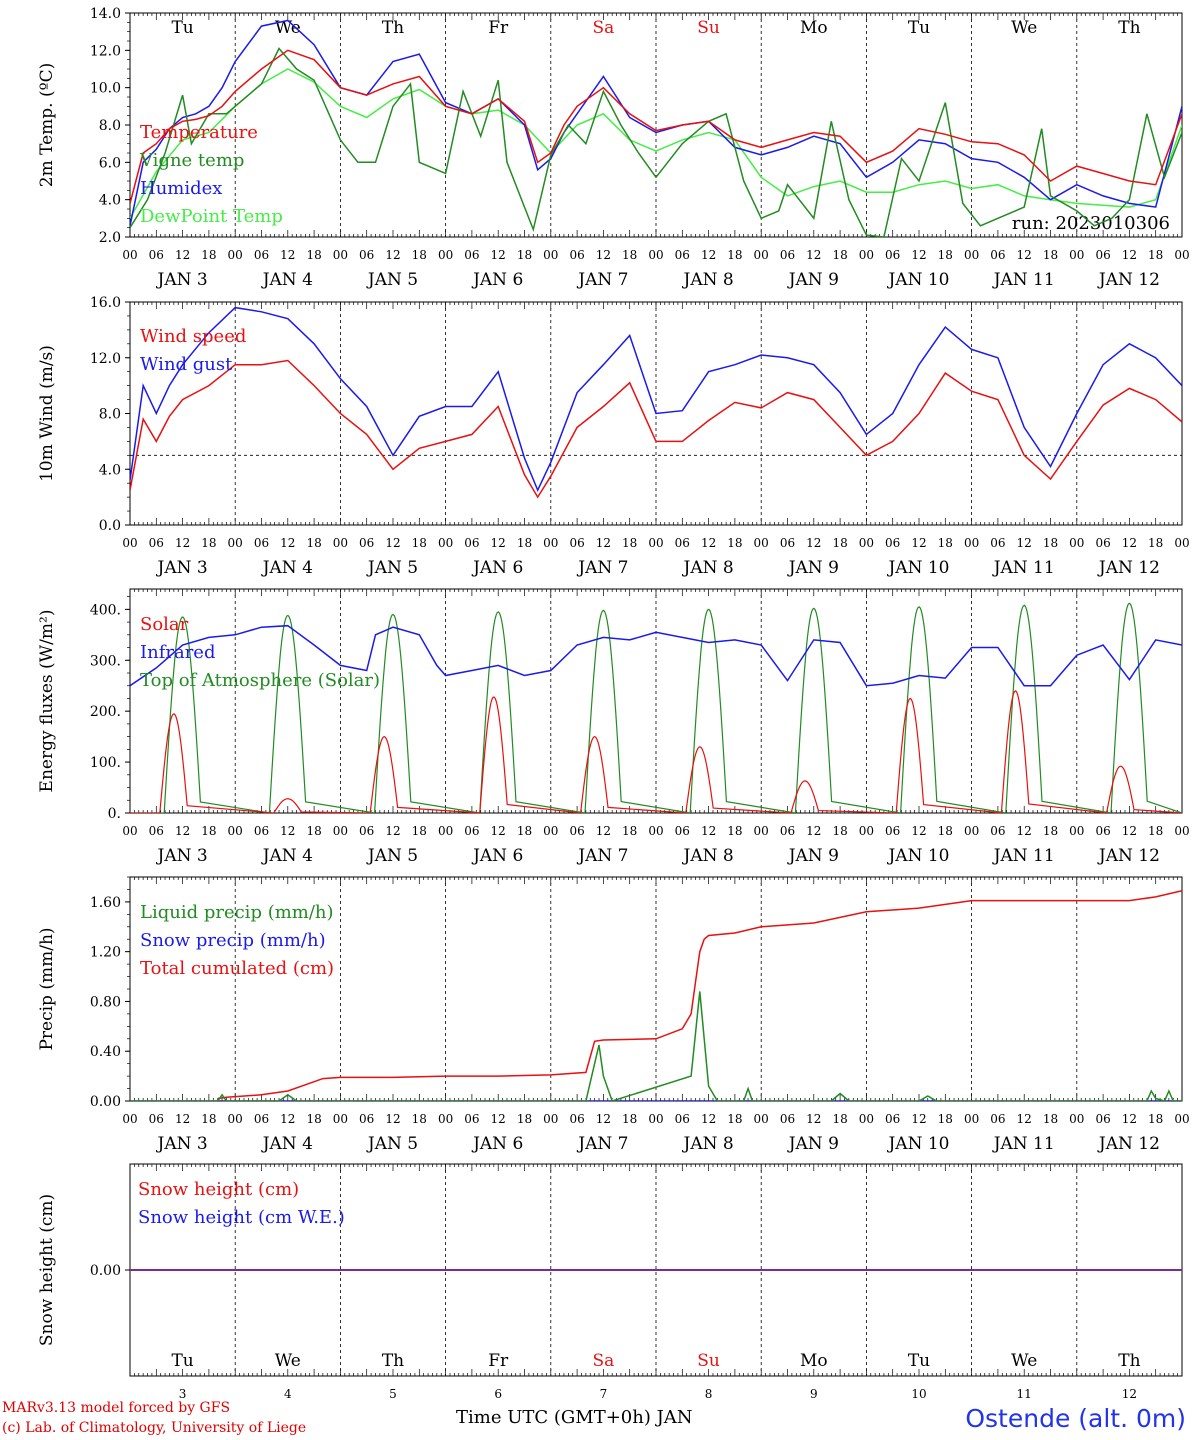  What do you see at coordinates (288, 1361) in the screenshot?
I see `day-name-label: We` at bounding box center [288, 1361].